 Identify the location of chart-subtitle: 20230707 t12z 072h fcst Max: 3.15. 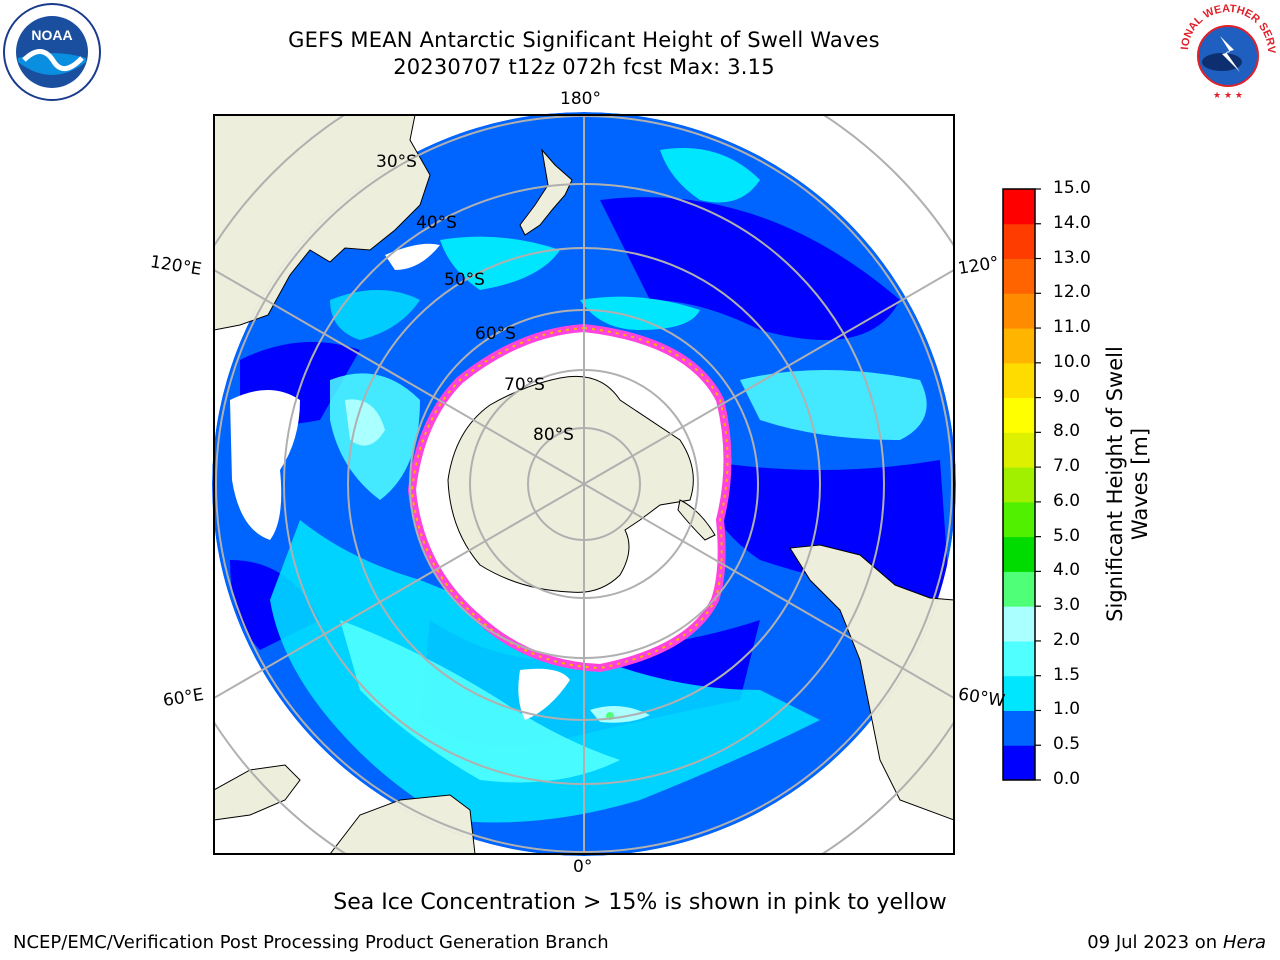
(584, 67).